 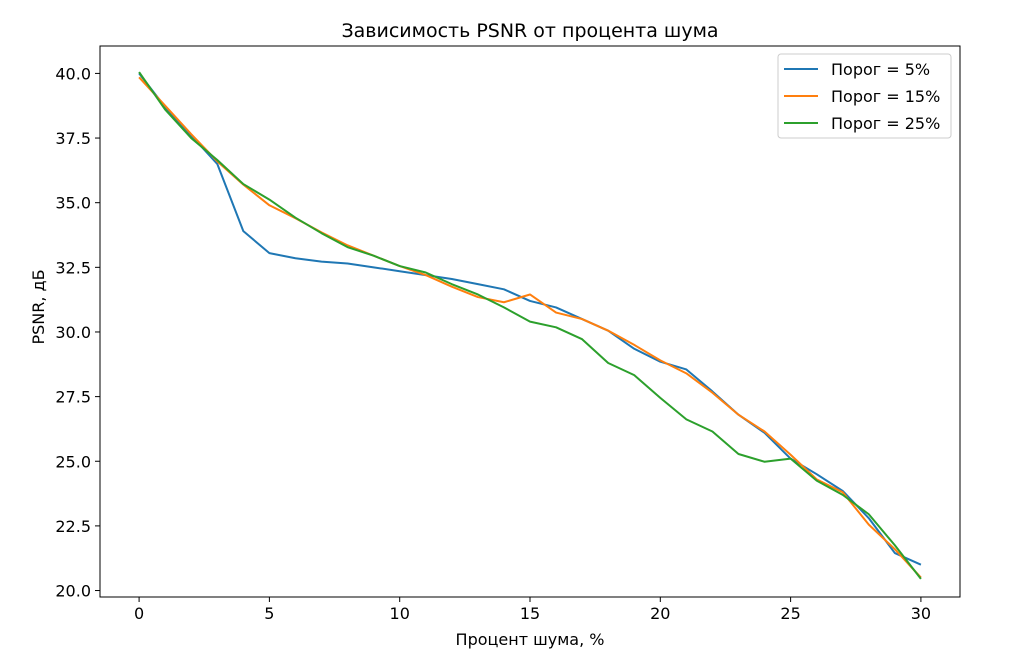 What do you see at coordinates (660, 613) in the screenshot?
I see `x-tick-label: 20` at bounding box center [660, 613].